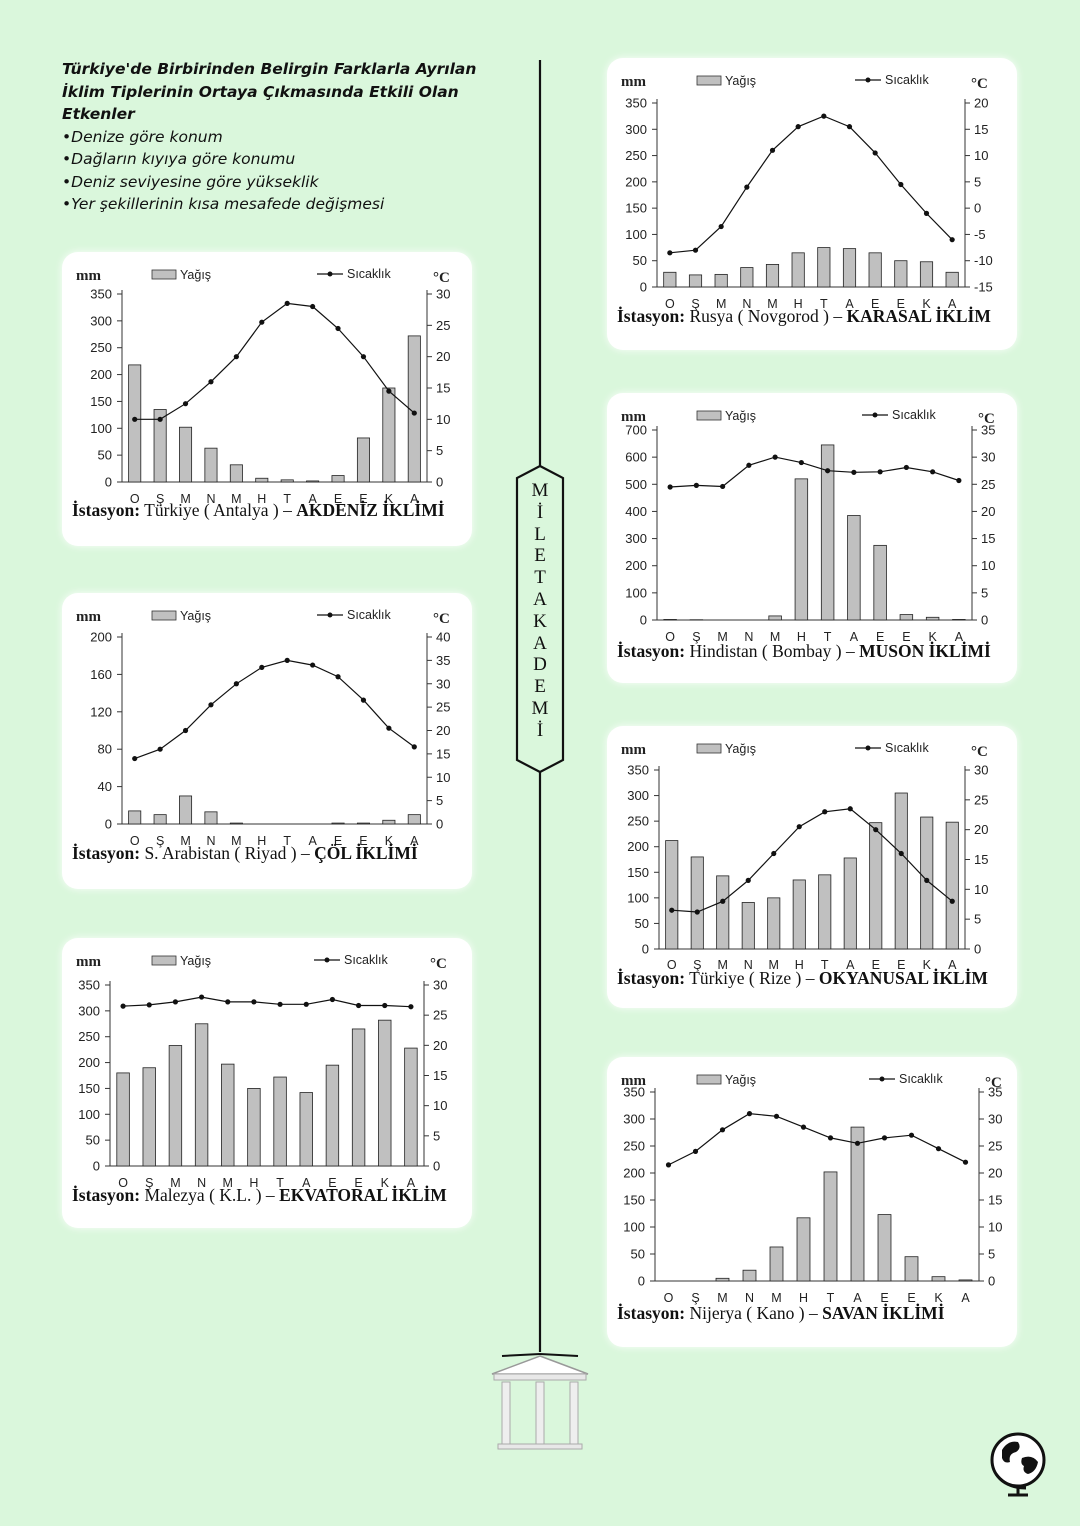 This screenshot has height=1526, width=1080. What do you see at coordinates (903, 978) in the screenshot?
I see `caption-climate: OKYANUSAL İKLİM` at bounding box center [903, 978].